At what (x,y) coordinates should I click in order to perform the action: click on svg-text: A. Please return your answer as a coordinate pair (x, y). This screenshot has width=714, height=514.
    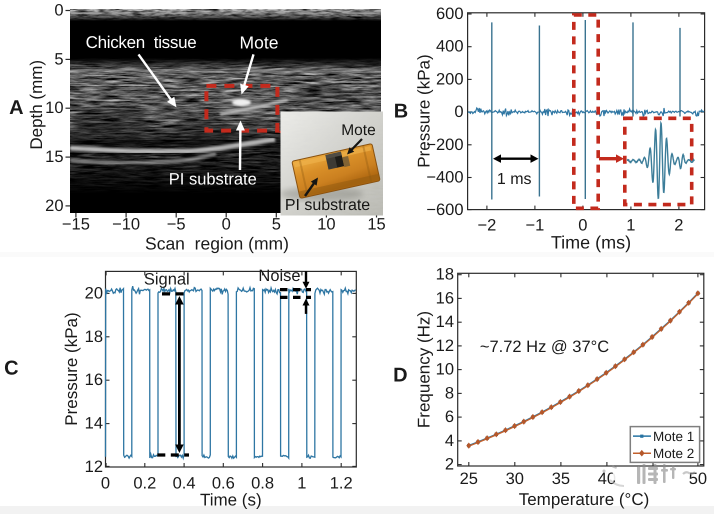
    Looking at the image, I should click on (16, 108).